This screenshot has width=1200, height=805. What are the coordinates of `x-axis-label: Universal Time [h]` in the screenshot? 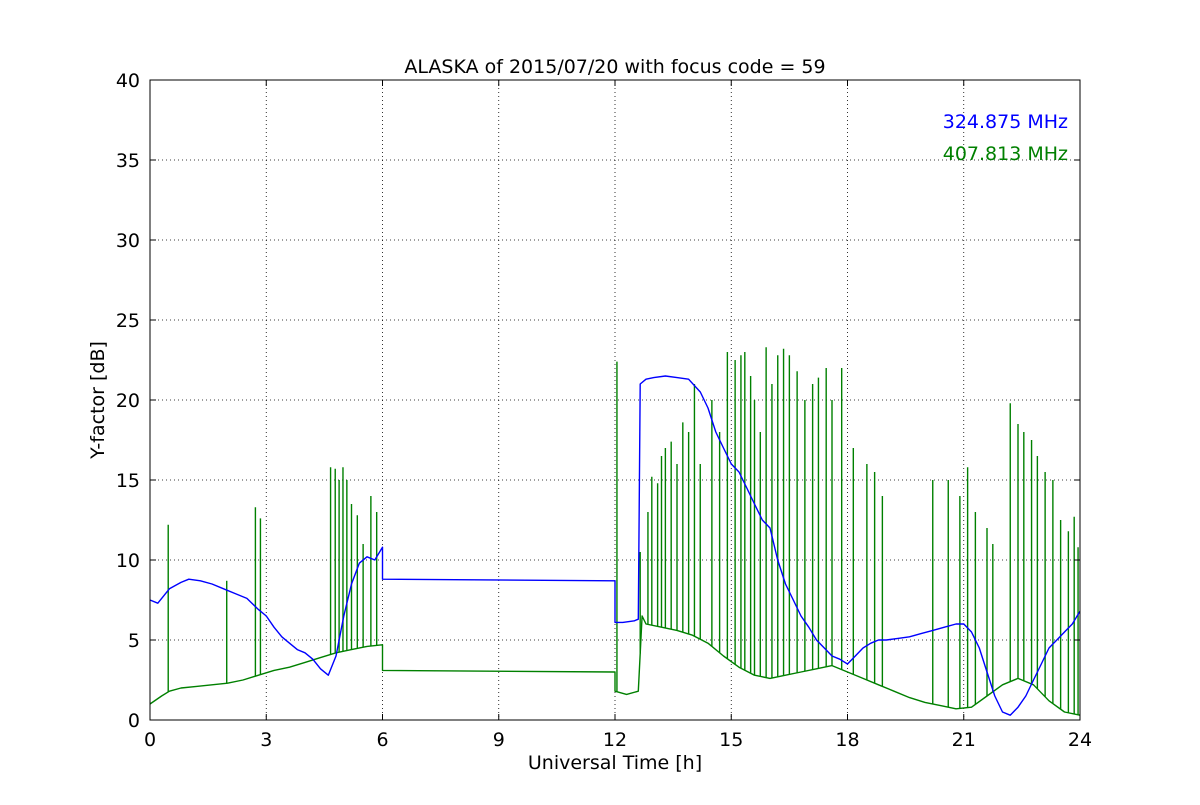 It's located at (615, 763).